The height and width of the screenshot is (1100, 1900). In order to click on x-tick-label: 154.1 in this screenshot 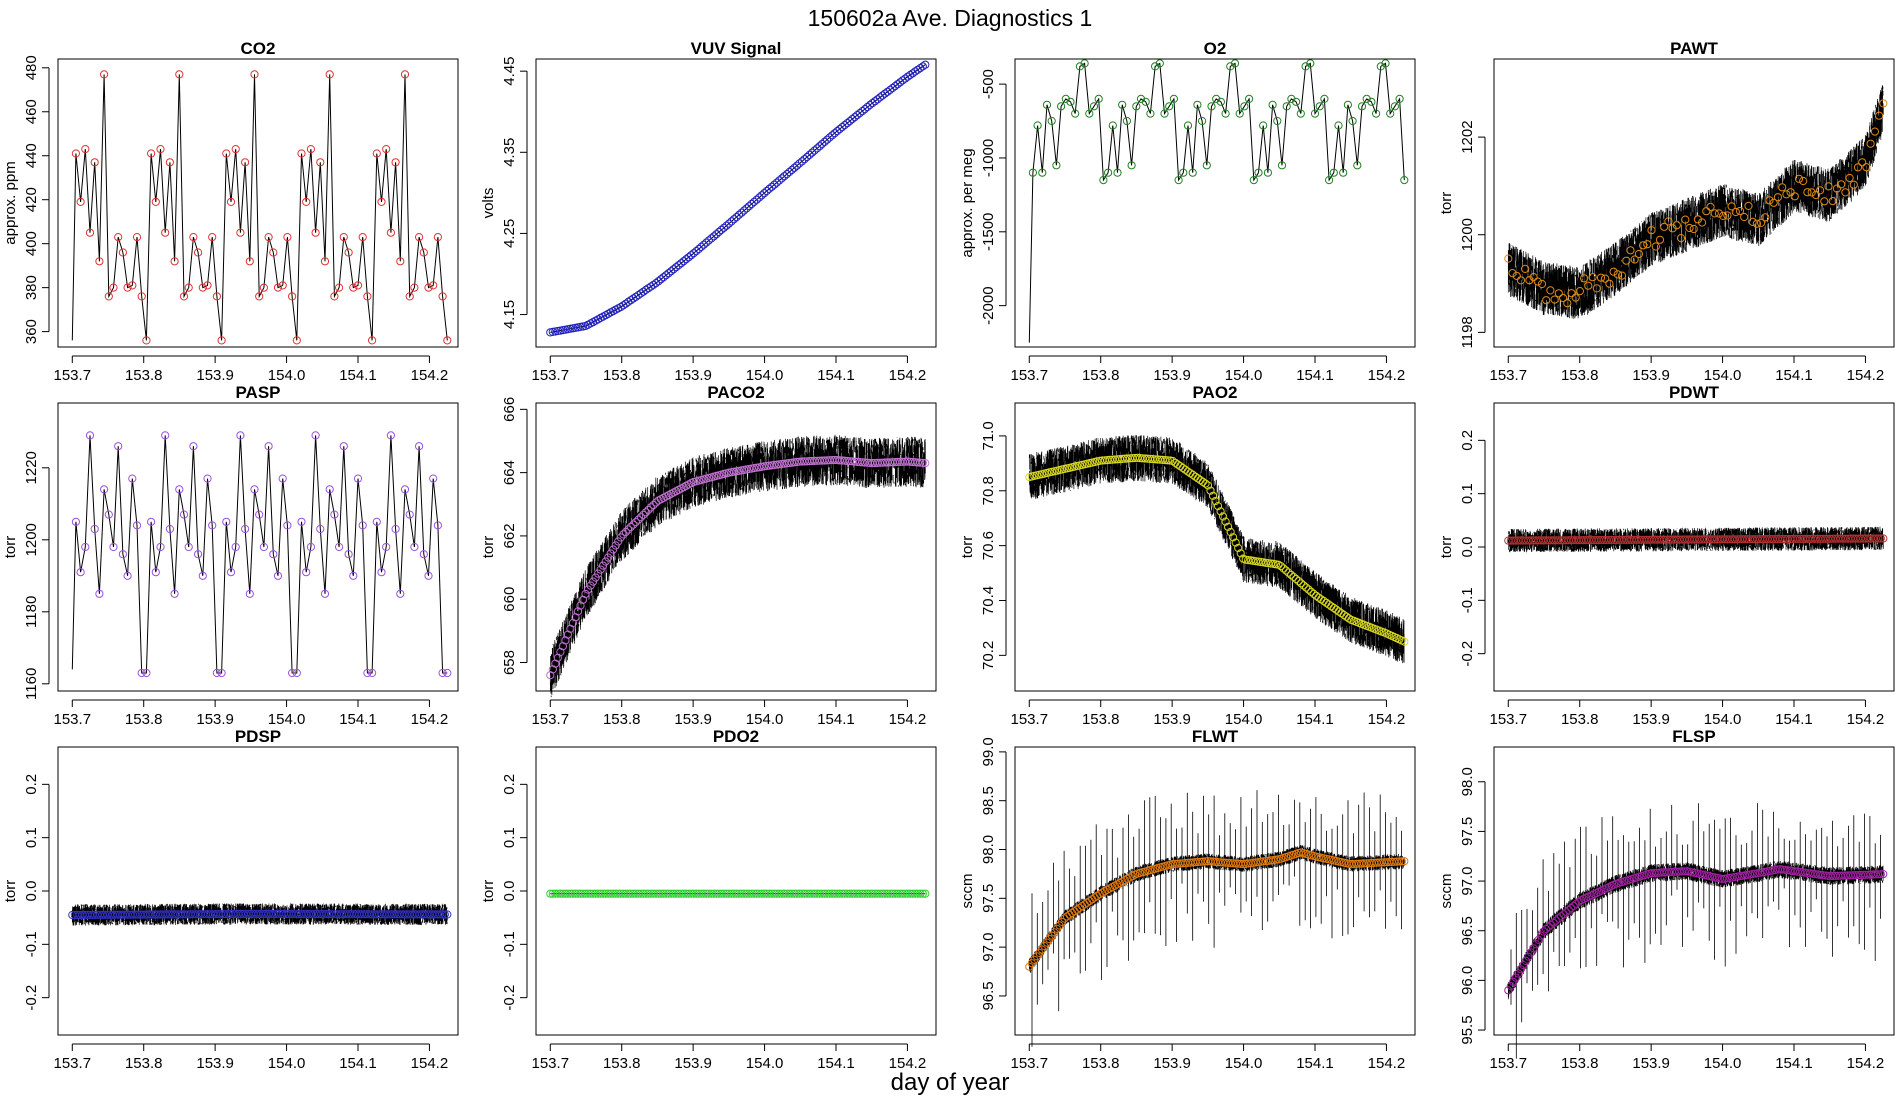, I will do `click(358, 719)`.